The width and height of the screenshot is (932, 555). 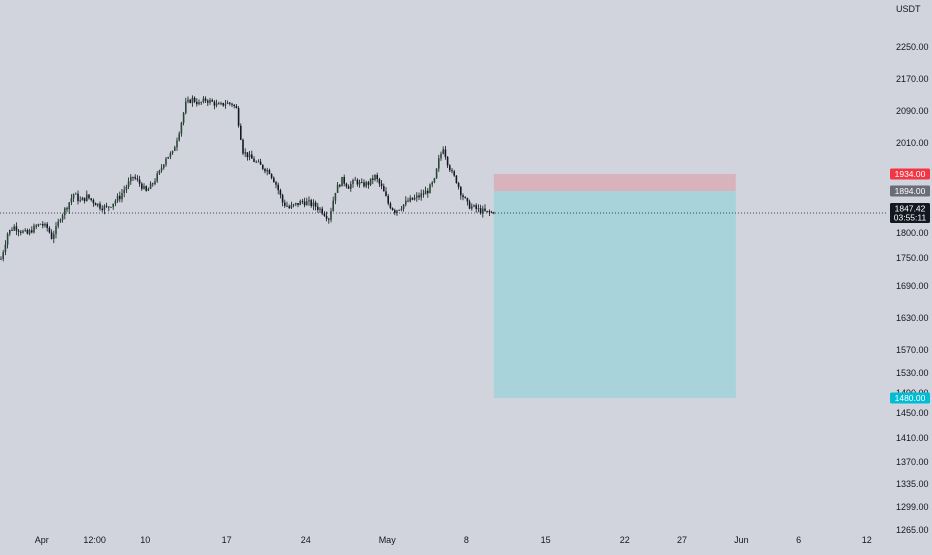 I want to click on position-zones, so click(x=614, y=286).